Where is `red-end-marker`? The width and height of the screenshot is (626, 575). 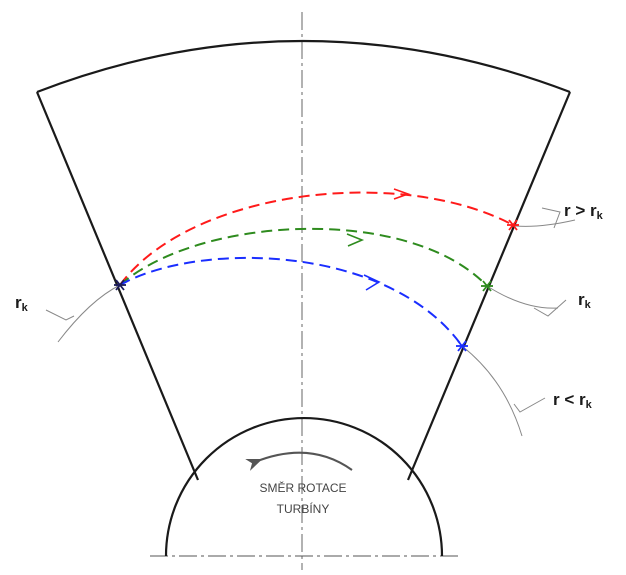
red-end-marker is located at coordinates (513, 225).